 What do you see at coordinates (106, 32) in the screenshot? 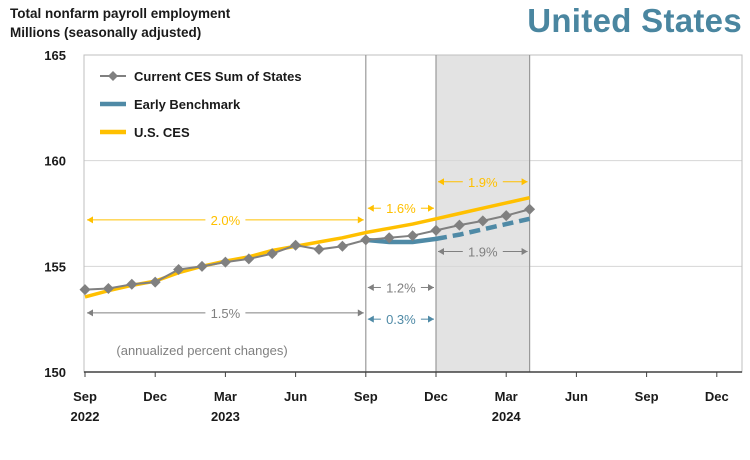
I see `subtitle-line-2: Millions (seasonally adjusted)` at bounding box center [106, 32].